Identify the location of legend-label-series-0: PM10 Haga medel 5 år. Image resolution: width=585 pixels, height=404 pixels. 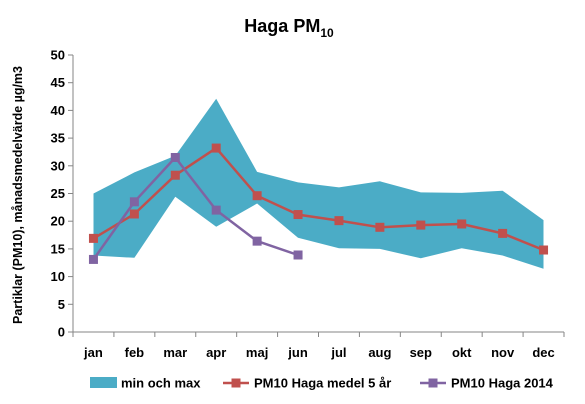
(322, 383).